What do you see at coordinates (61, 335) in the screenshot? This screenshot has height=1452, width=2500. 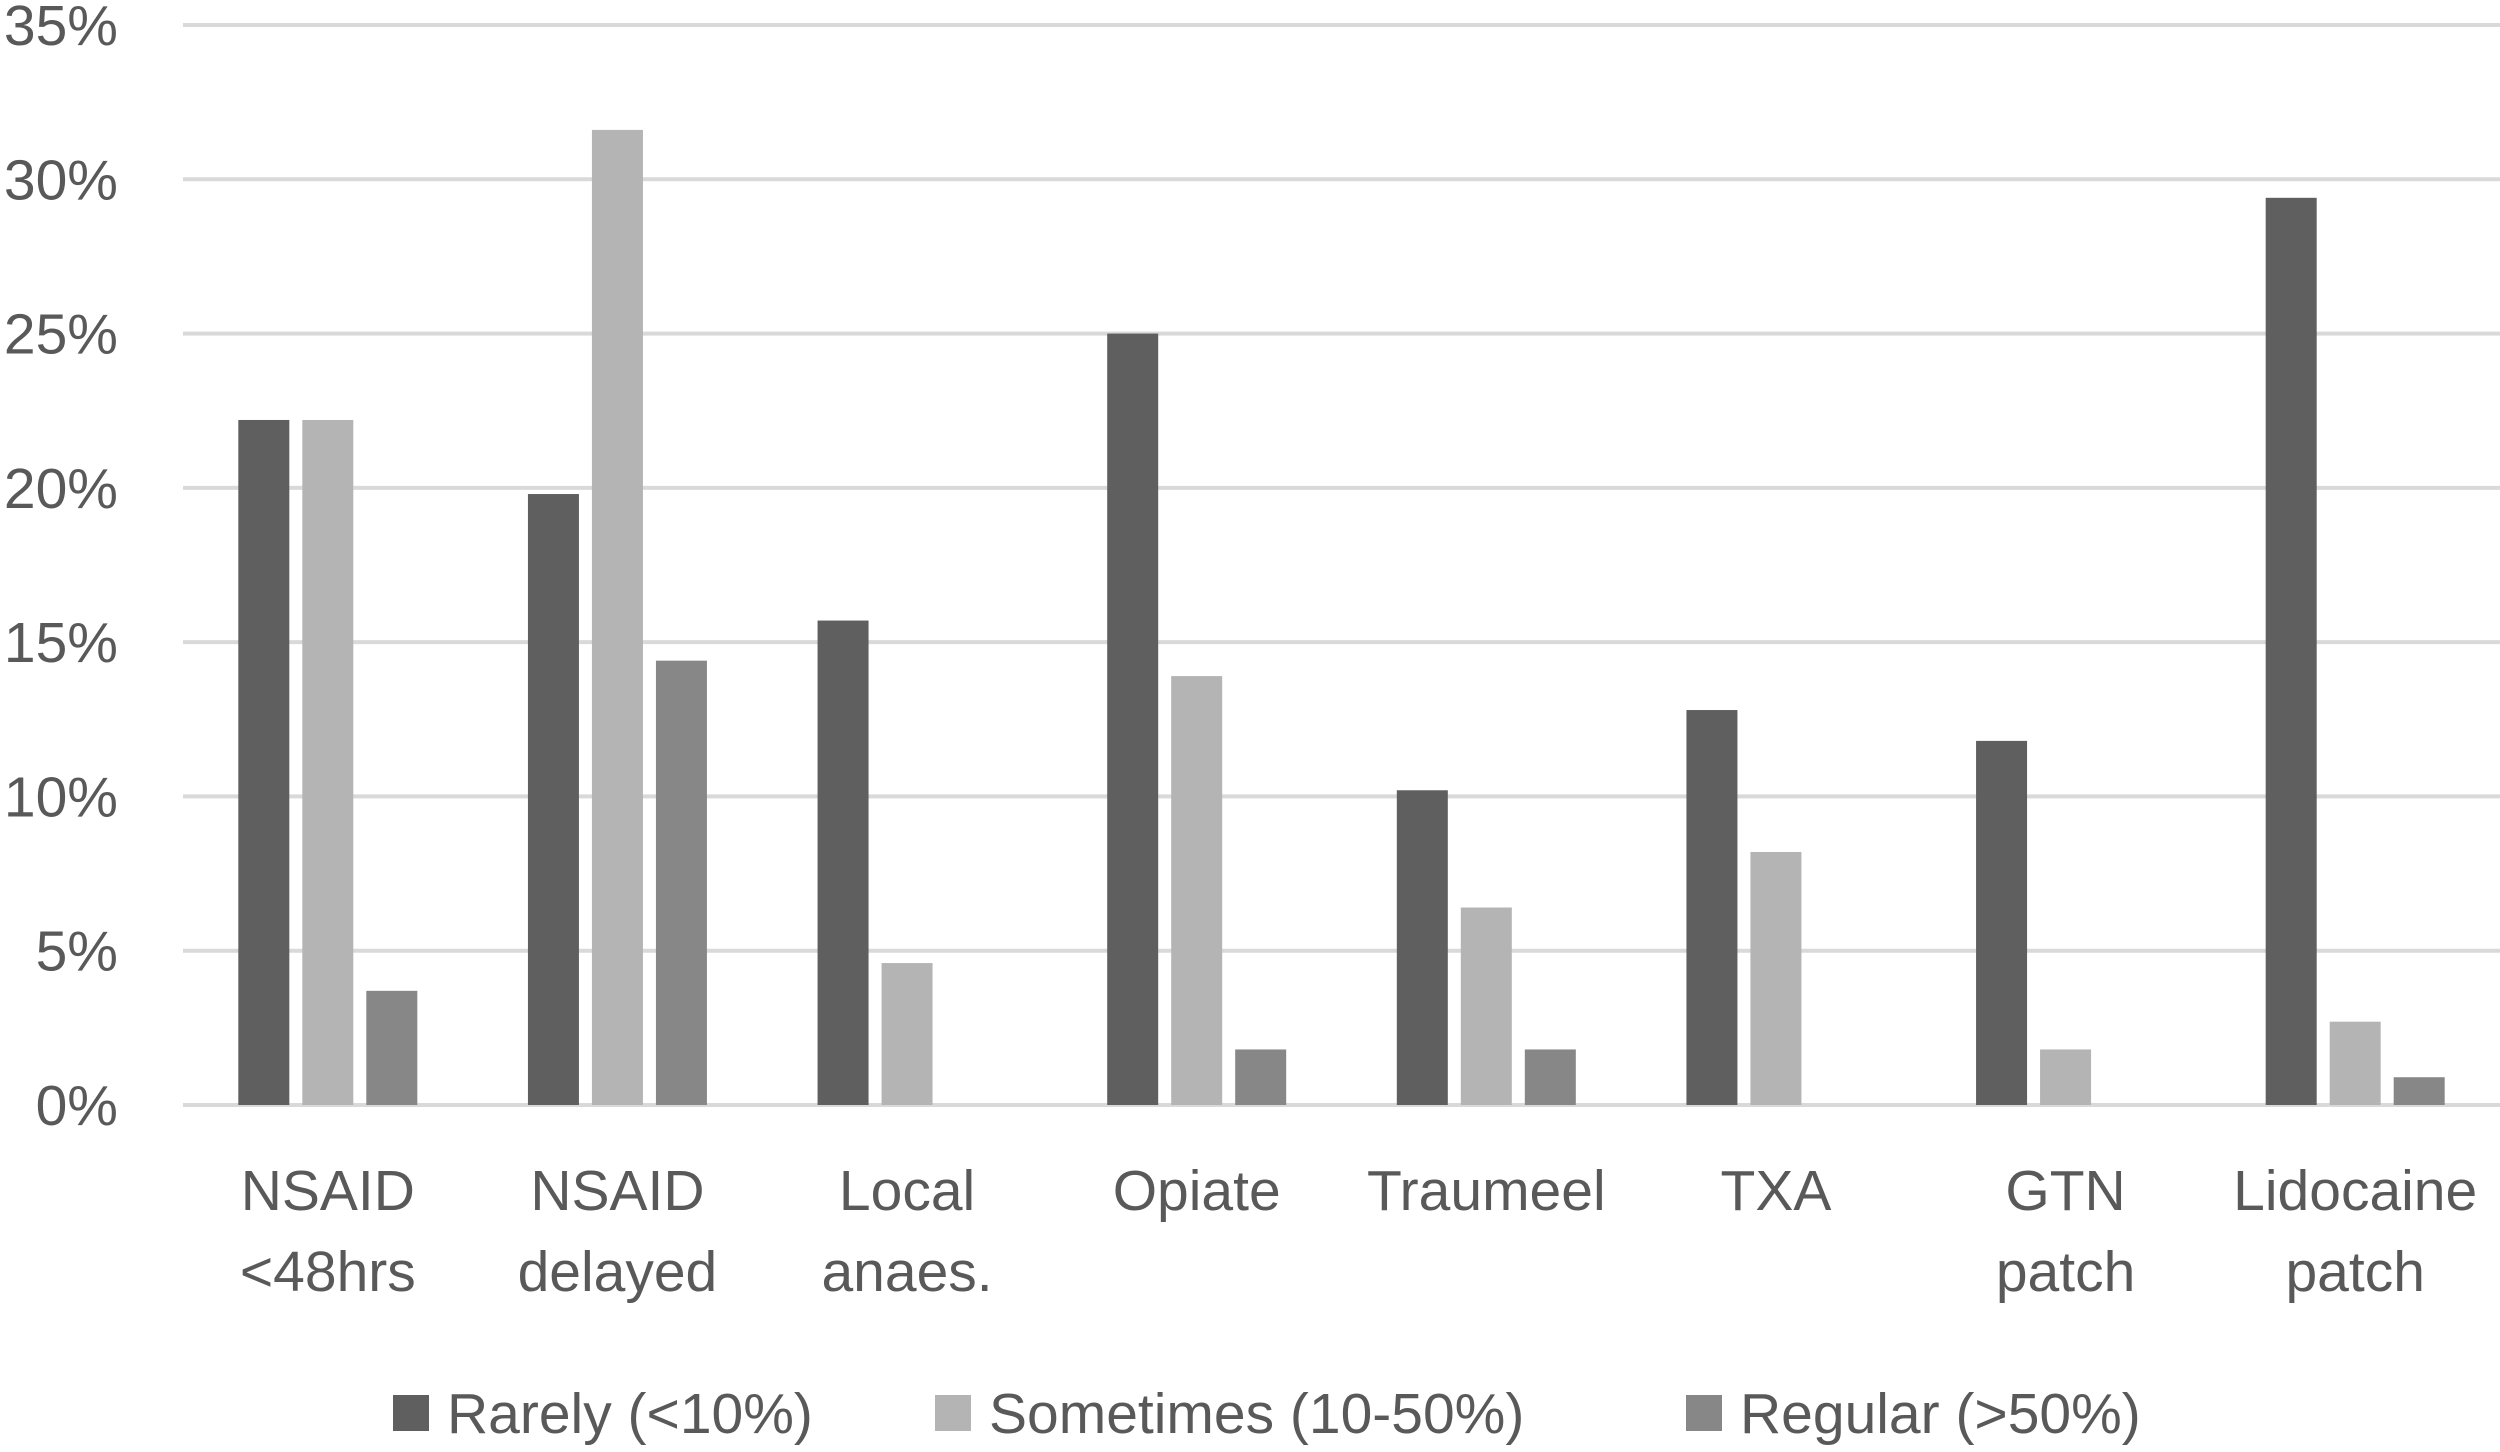 I see `y-tick-label: 25%` at bounding box center [61, 335].